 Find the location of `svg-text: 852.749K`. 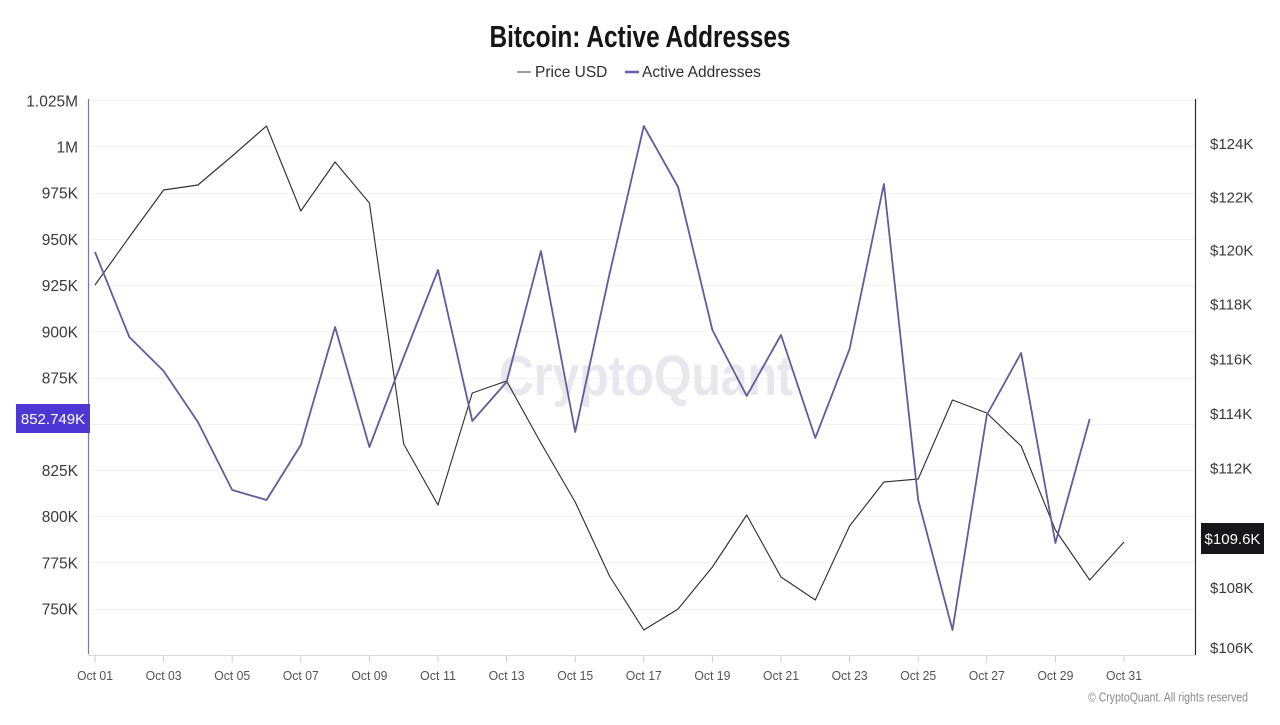

svg-text: 852.749K is located at coordinates (53, 419).